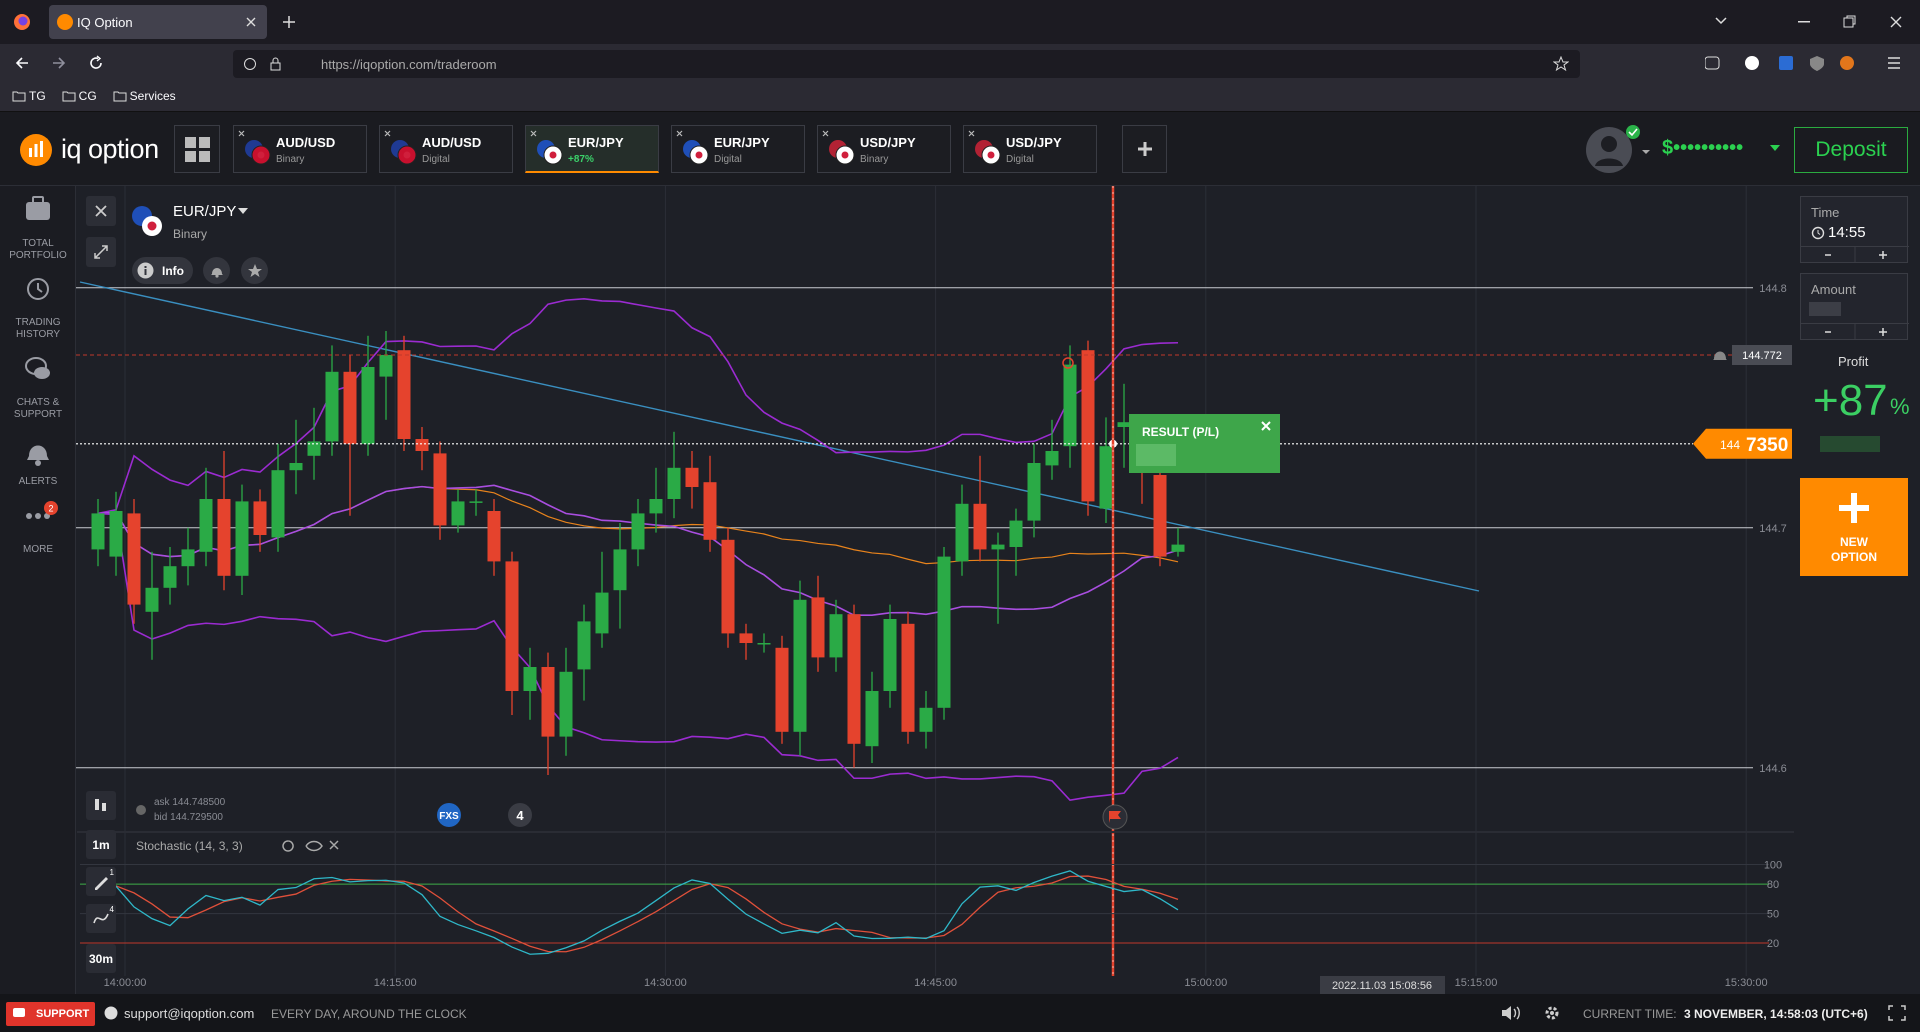  Describe the element at coordinates (1561, 64) in the screenshot. I see `bookmark-star` at that location.